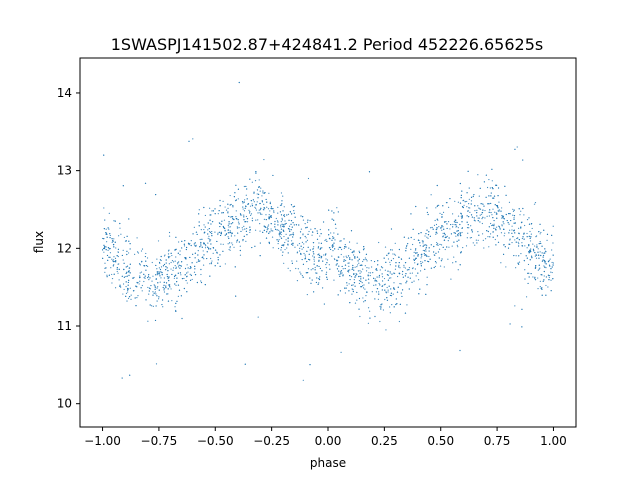 Image resolution: width=640 pixels, height=480 pixels. Describe the element at coordinates (102, 441) in the screenshot. I see `x-tick-label: −1.00` at that location.